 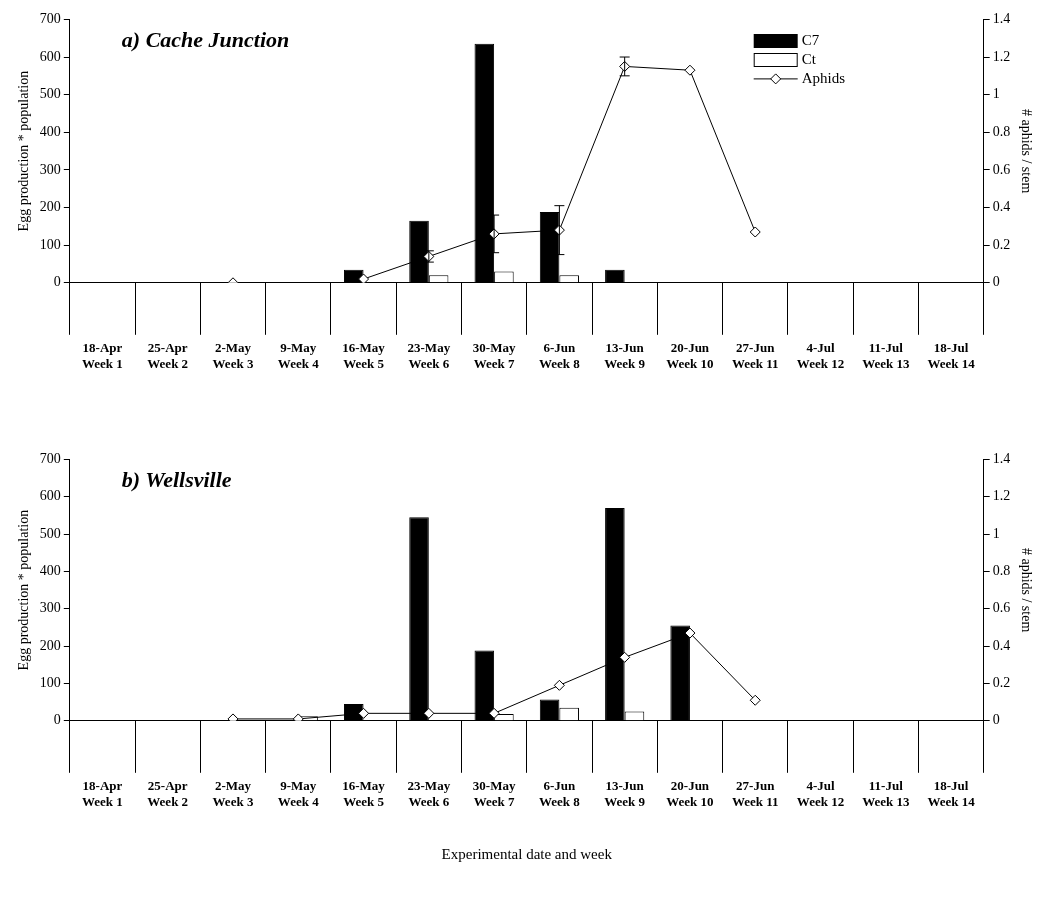 What do you see at coordinates (810, 39) in the screenshot?
I see `legend-label: C7` at bounding box center [810, 39].